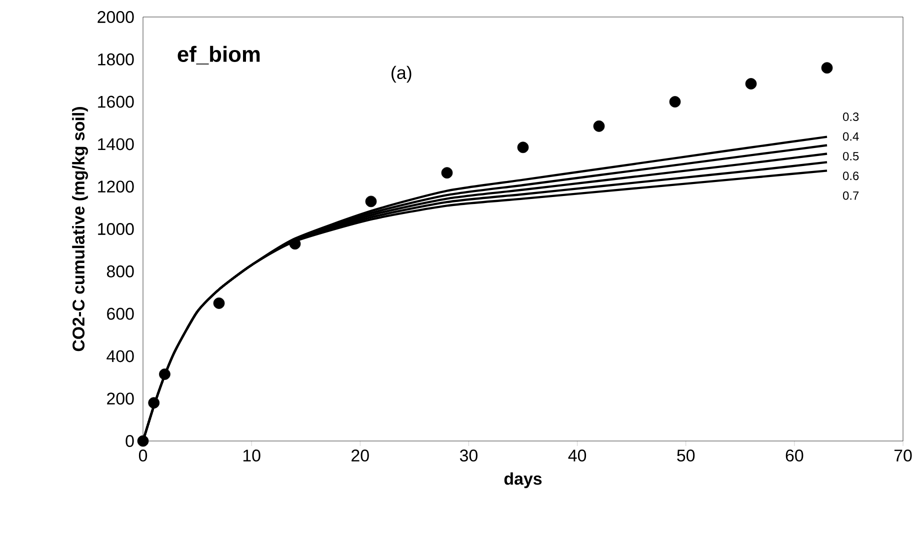 The width and height of the screenshot is (921, 535). Describe the element at coordinates (850, 195) in the screenshot. I see `text: 0.7` at that location.